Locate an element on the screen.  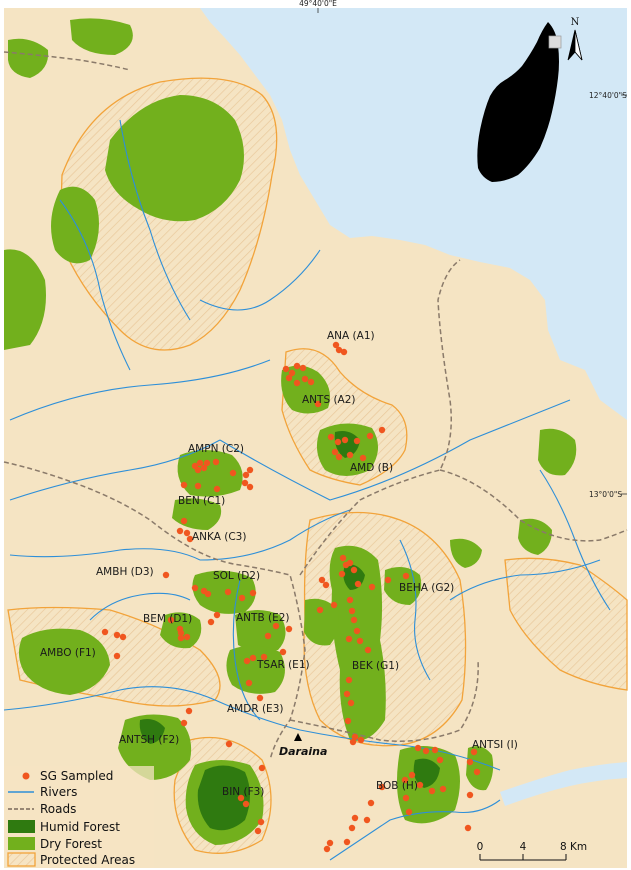
humid-forest-antsh is located at coordinates (152, 731).